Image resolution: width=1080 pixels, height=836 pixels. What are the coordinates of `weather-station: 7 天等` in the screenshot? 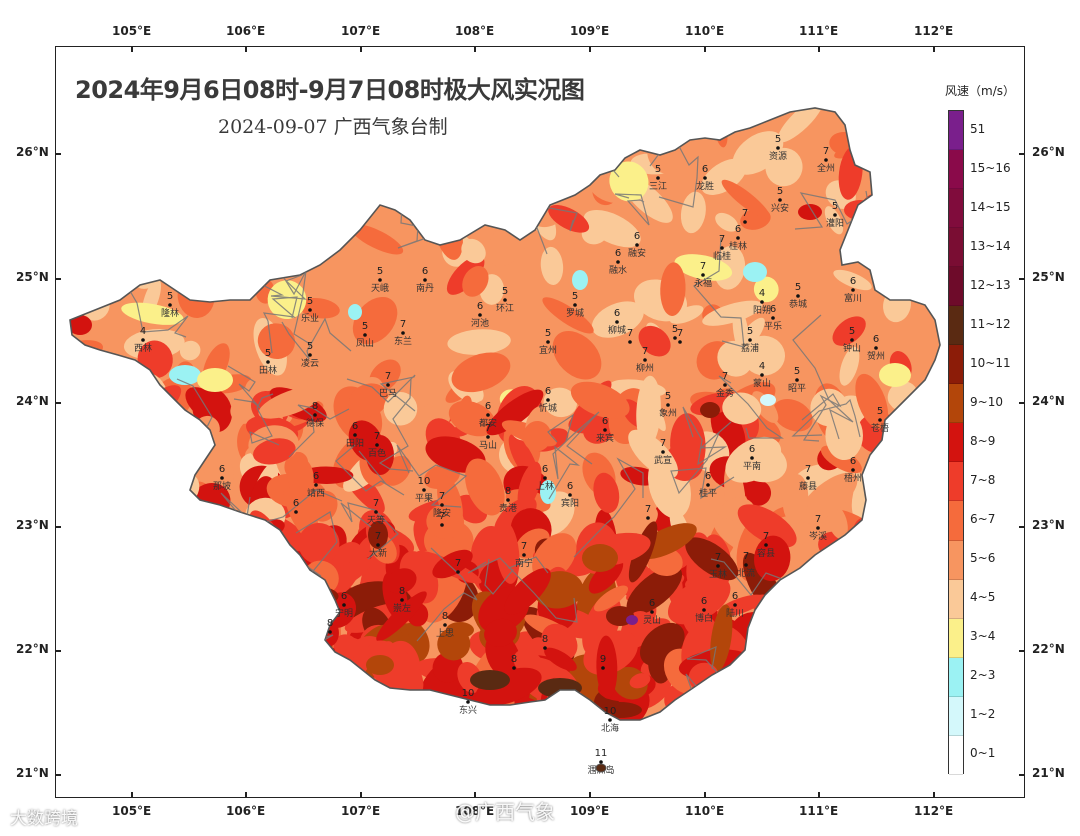 It's located at (376, 512).